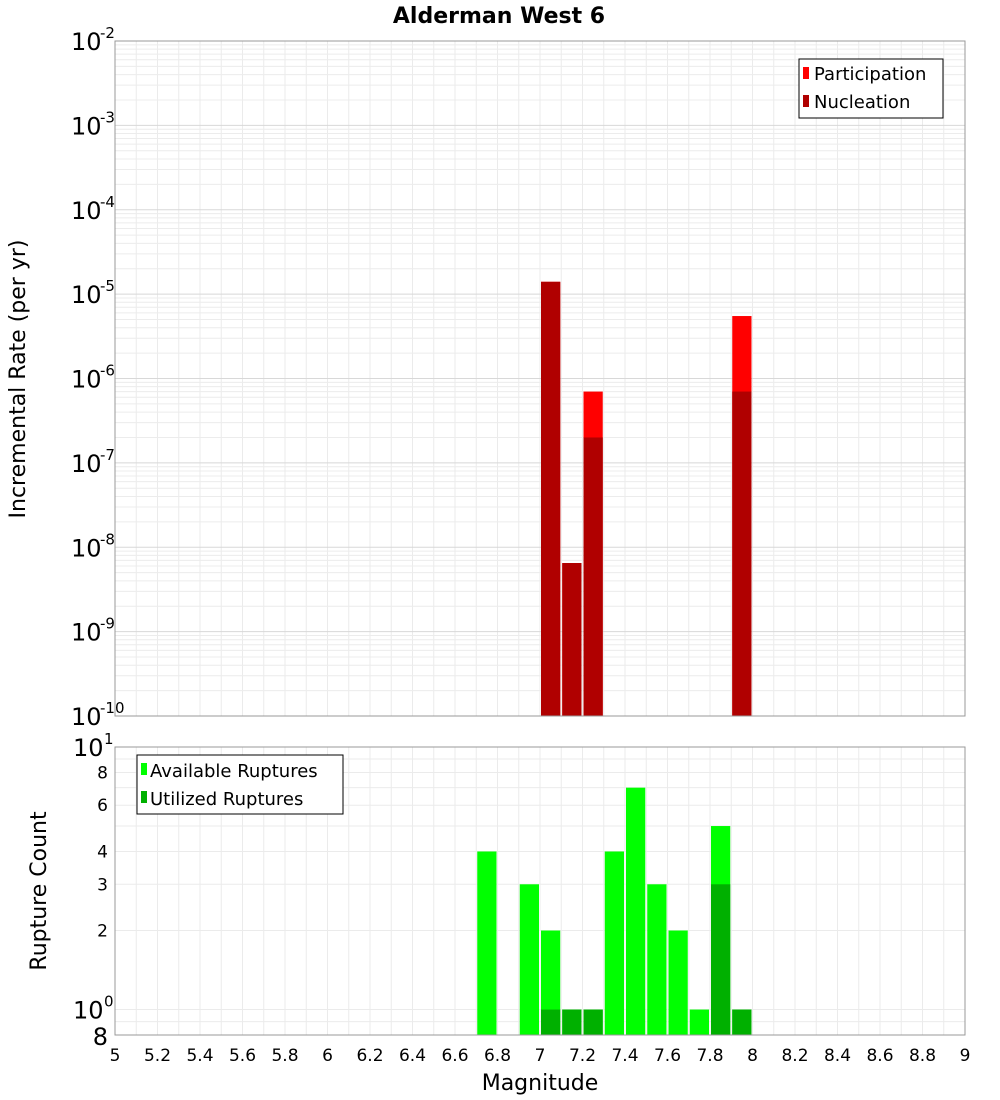 This screenshot has width=1000, height=1100. I want to click on legend-label-participation: Participation, so click(870, 74).